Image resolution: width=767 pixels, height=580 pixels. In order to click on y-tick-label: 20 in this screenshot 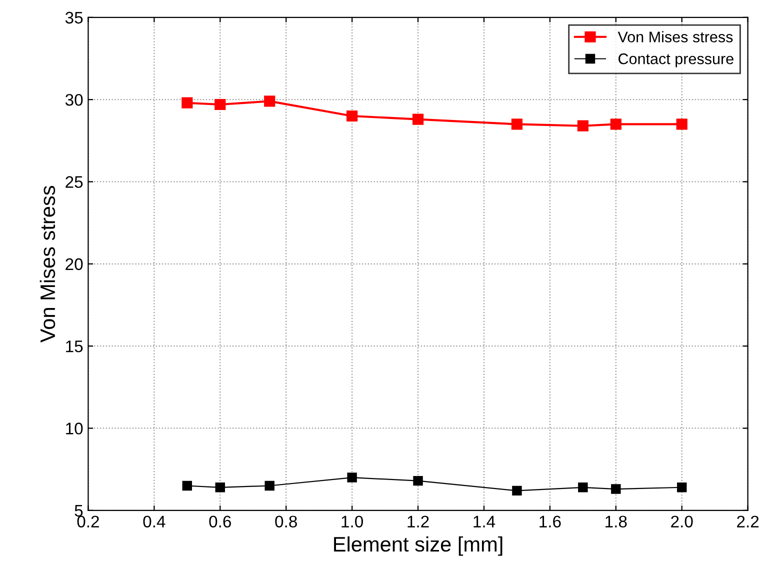, I will do `click(74, 264)`.